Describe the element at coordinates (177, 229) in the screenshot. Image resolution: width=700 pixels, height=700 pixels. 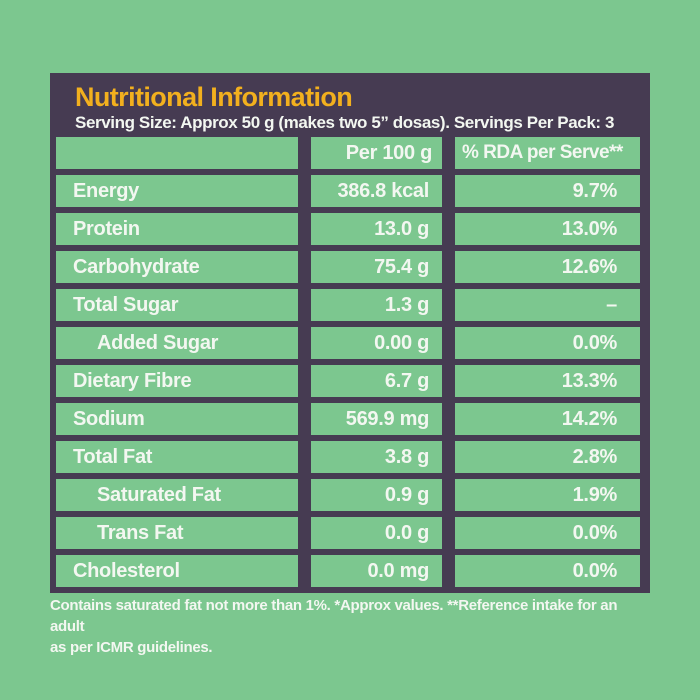
I see `row-label: Protein` at that location.